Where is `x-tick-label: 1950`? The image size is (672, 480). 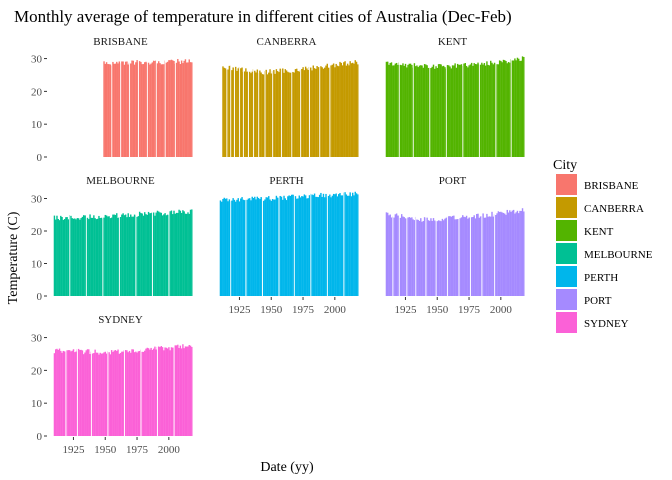
x-tick-label: 1950 is located at coordinates (437, 310).